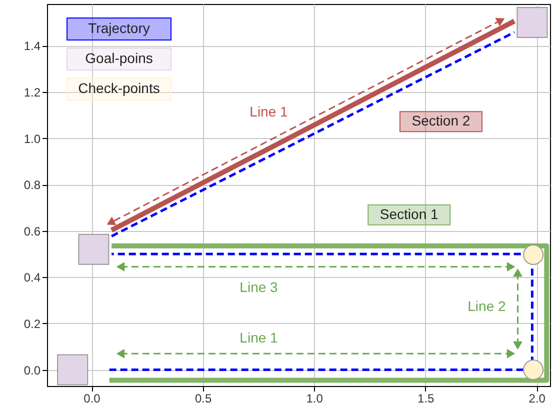  Describe the element at coordinates (32, 277) in the screenshot. I see `y-tick-label: 0.4` at that location.